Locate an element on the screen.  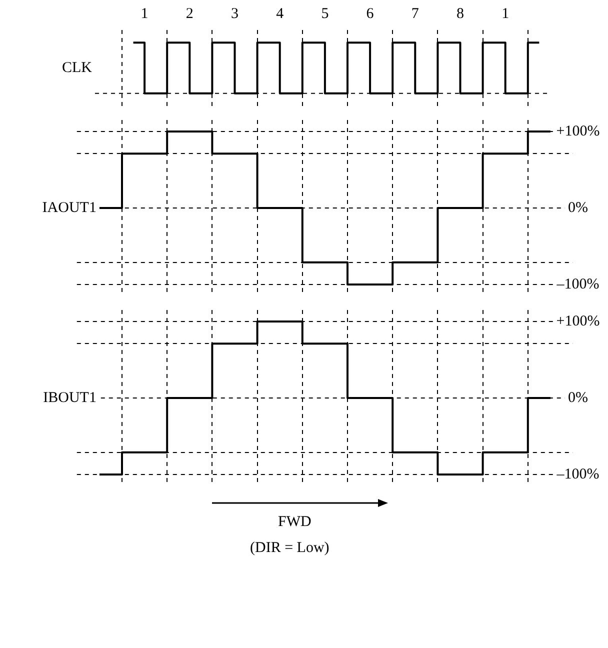
text: 4 is located at coordinates (280, 14).